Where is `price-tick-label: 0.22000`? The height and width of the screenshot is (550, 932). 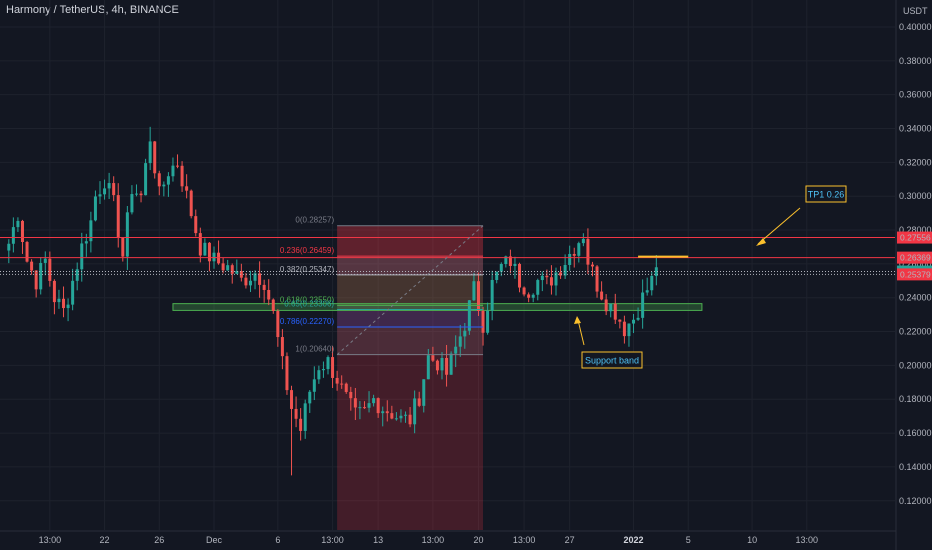 price-tick-label: 0.22000 is located at coordinates (915, 332).